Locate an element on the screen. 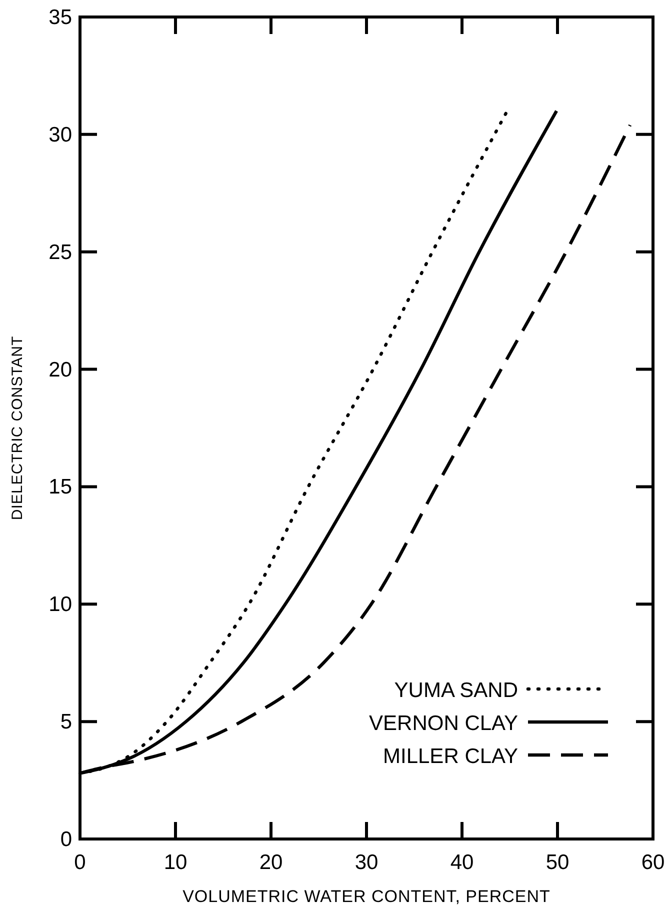 The width and height of the screenshot is (669, 922). x-tick-label: 30 is located at coordinates (366, 862).